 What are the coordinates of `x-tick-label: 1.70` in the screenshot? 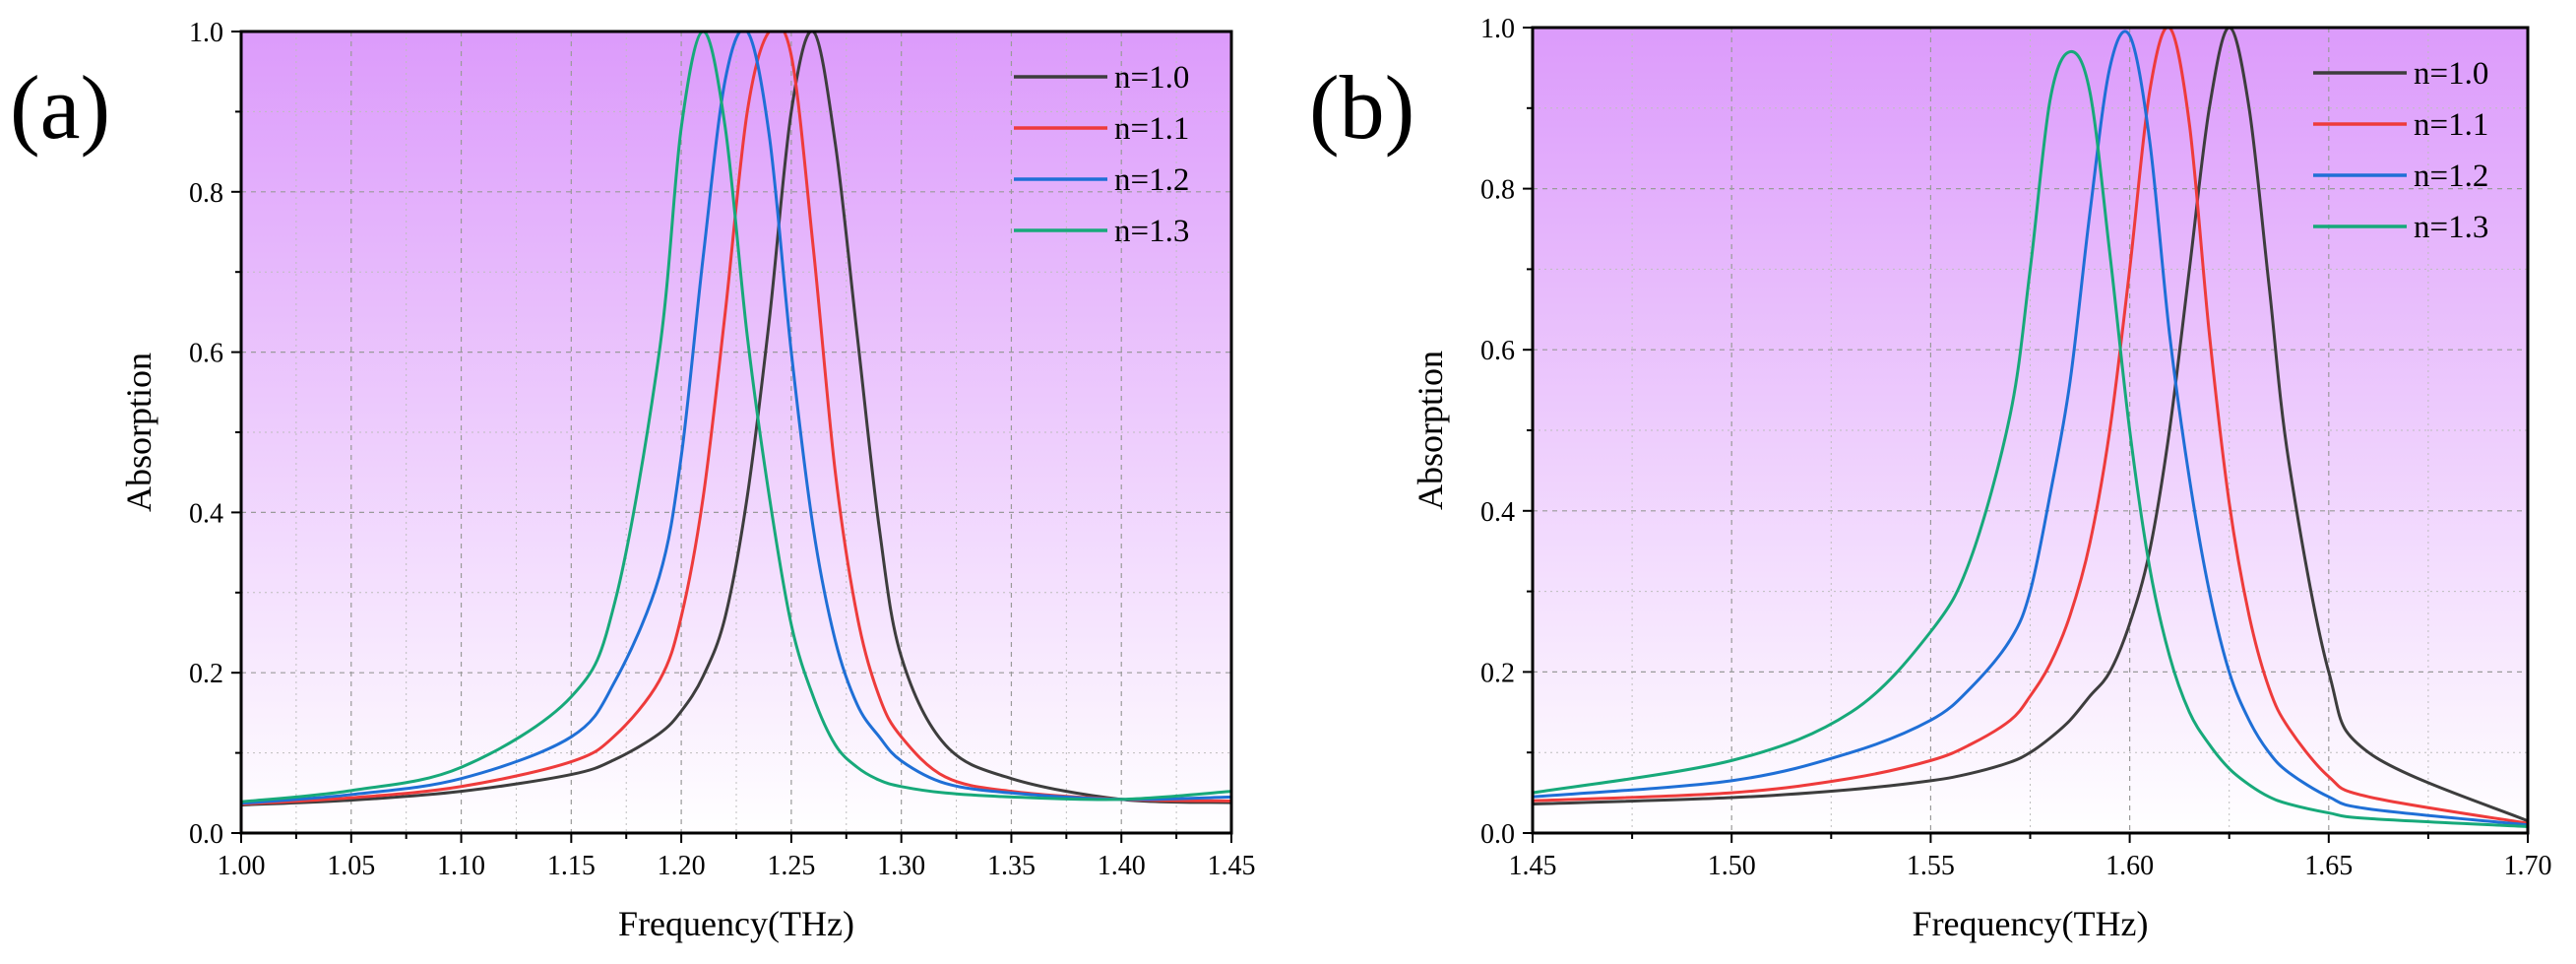 It's located at (2528, 866).